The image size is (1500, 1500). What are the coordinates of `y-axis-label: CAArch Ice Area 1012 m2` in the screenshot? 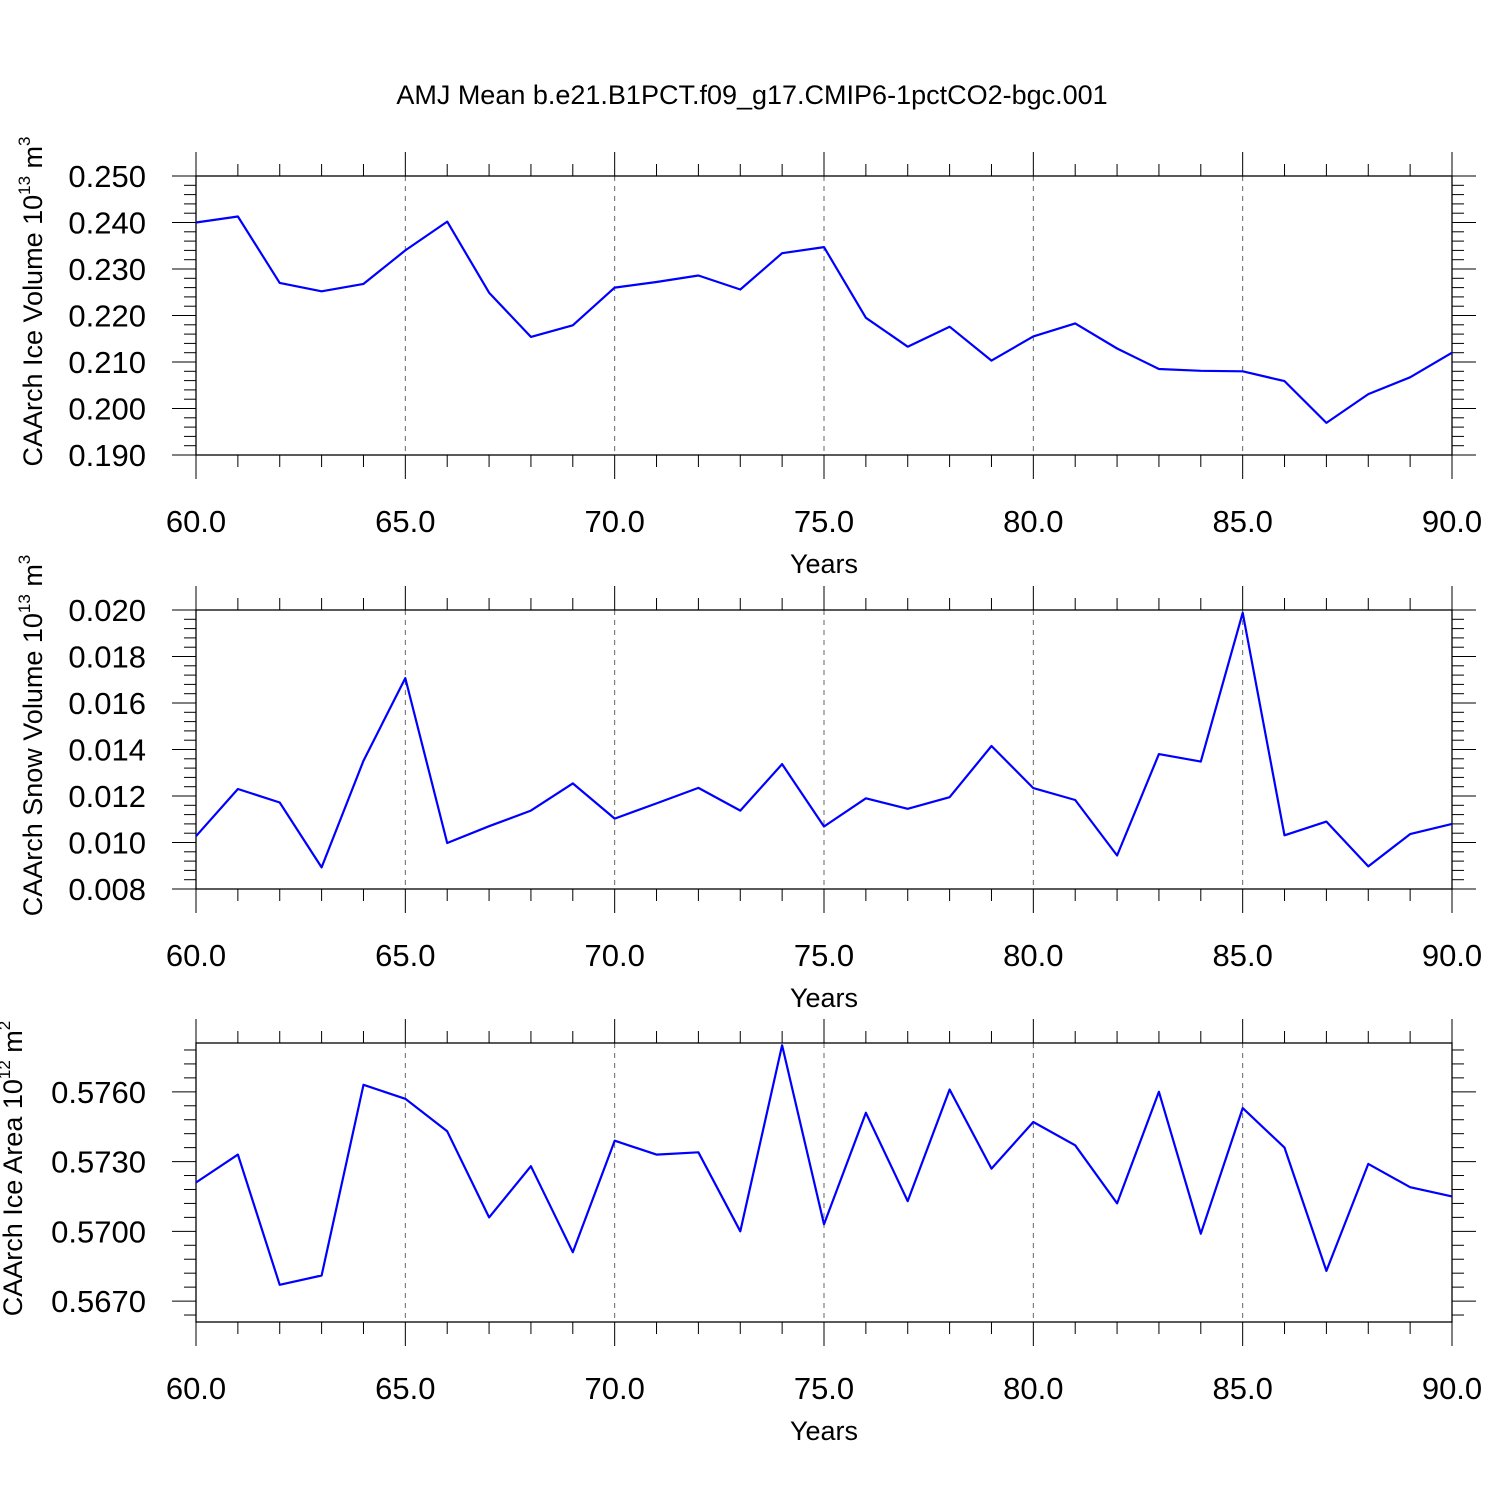 It's located at (14, 1169).